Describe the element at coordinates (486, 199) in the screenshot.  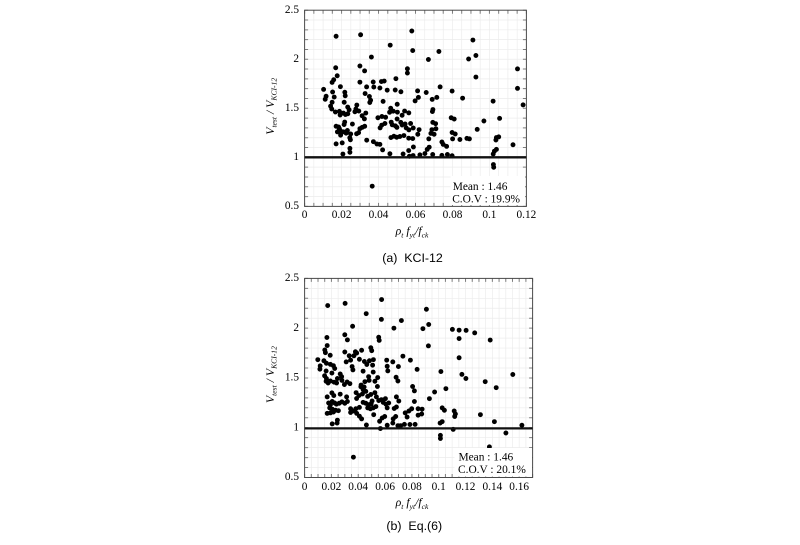
I see `svg-text: C.O.V : 19.9%` at that location.